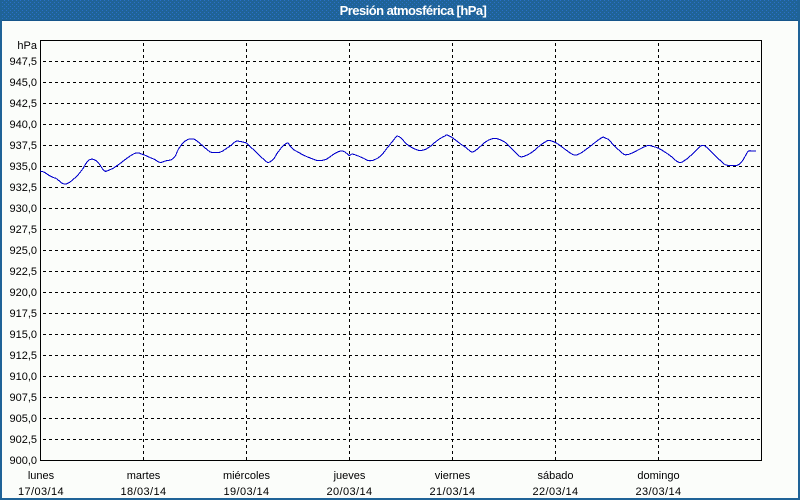 The height and width of the screenshot is (500, 800). I want to click on svg-text: 942,5, so click(23, 104).